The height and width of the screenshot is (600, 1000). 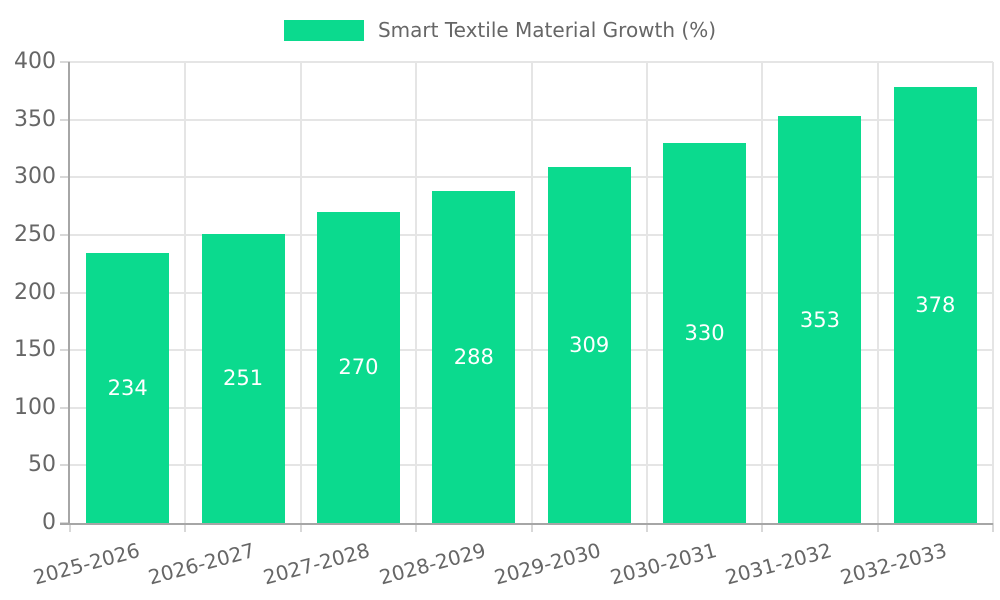 What do you see at coordinates (526, 524) in the screenshot?
I see `x-axis-line` at bounding box center [526, 524].